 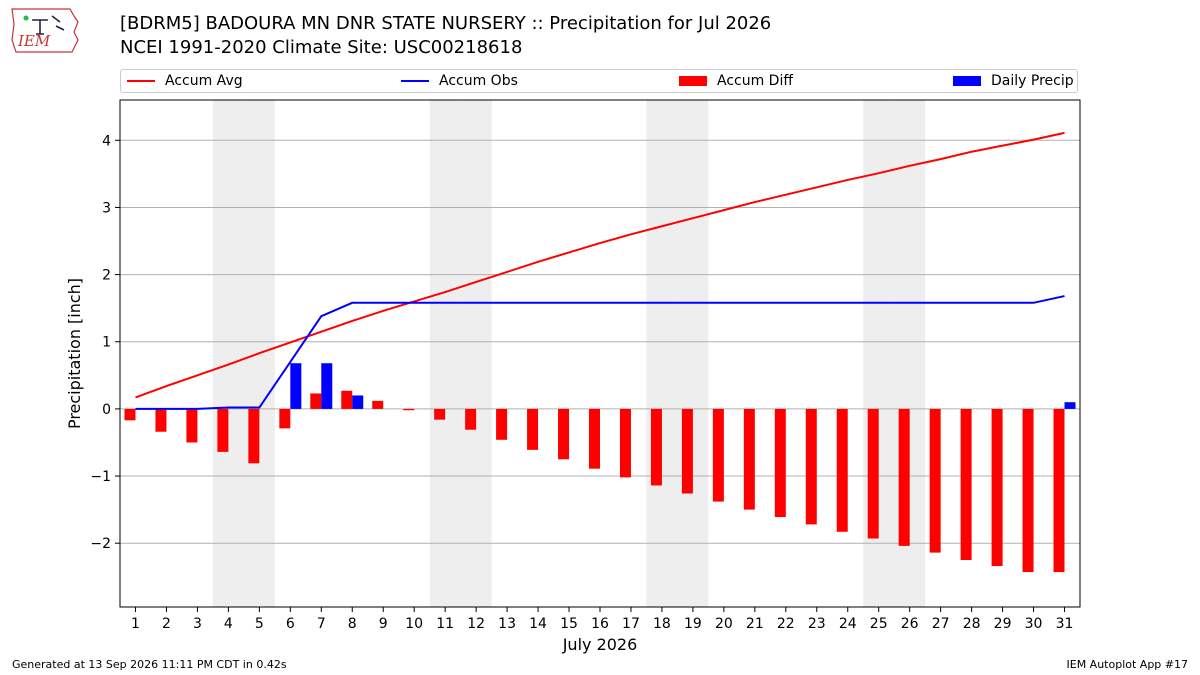 What do you see at coordinates (321, 624) in the screenshot?
I see `xtick-label-7: 7` at bounding box center [321, 624].